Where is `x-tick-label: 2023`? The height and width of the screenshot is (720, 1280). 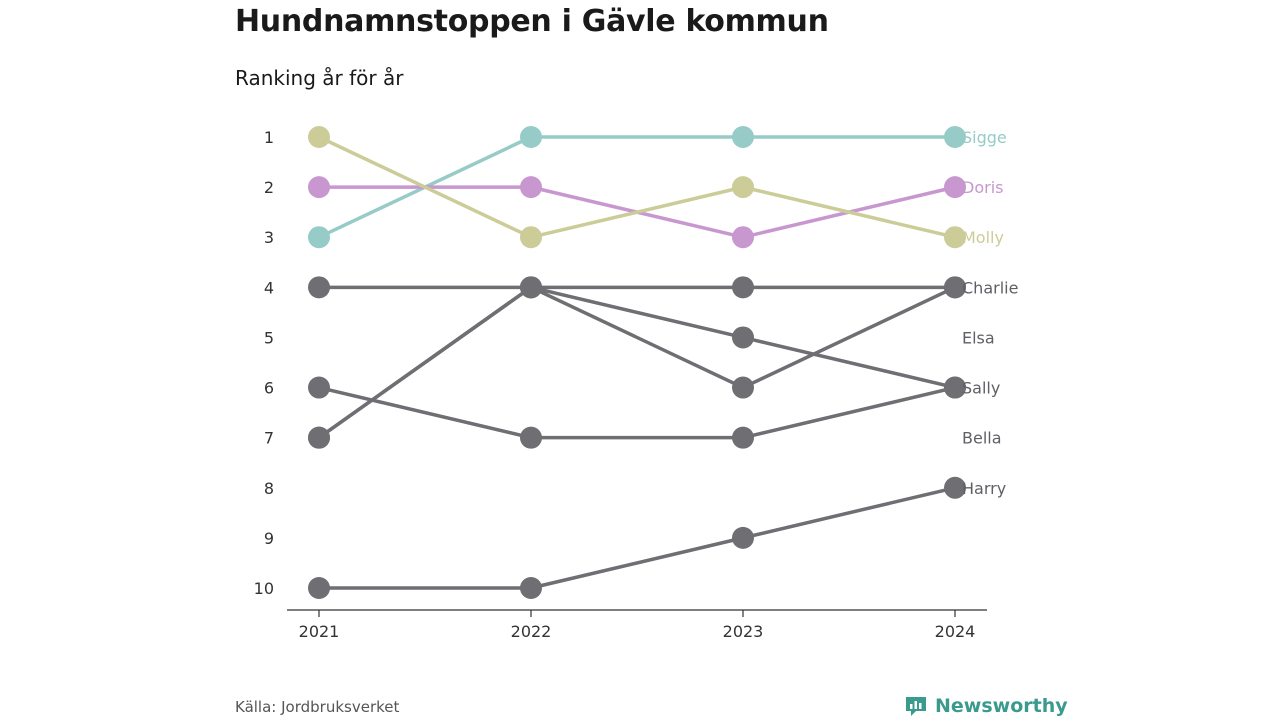 x-tick-label: 2023 is located at coordinates (743, 631).